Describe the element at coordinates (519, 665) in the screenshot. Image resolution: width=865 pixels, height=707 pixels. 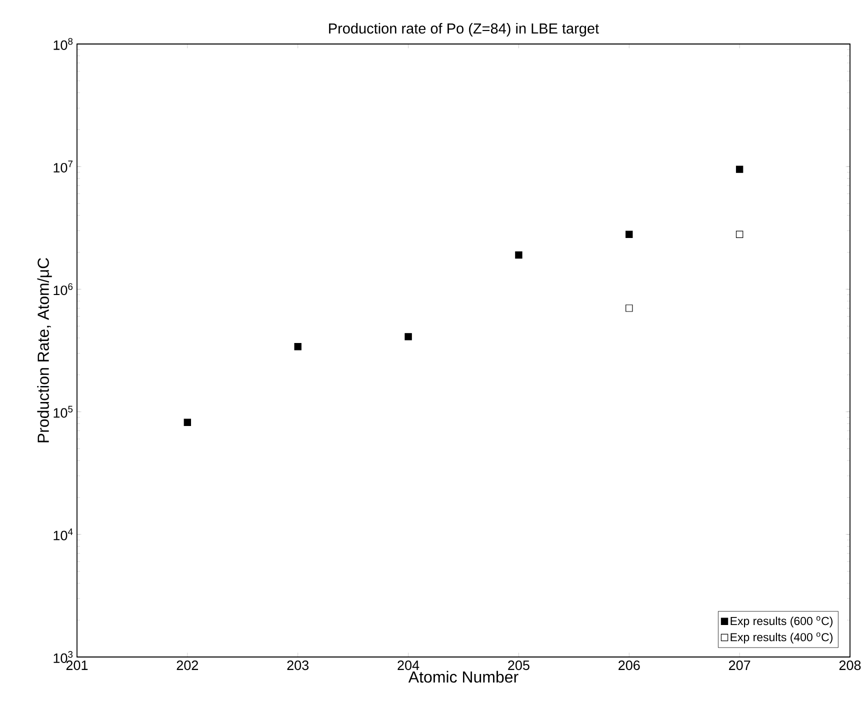
I see `x-tick-label: 205` at that location.